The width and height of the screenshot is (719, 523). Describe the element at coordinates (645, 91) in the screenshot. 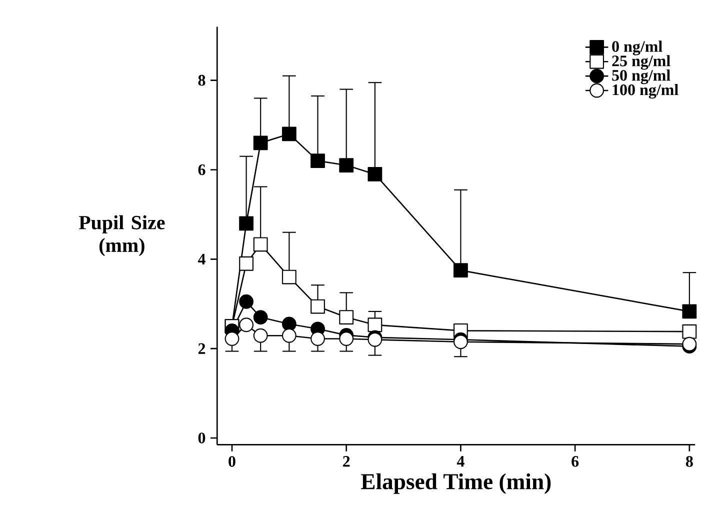

I see `legend-label: 100 ng/ml` at that location.